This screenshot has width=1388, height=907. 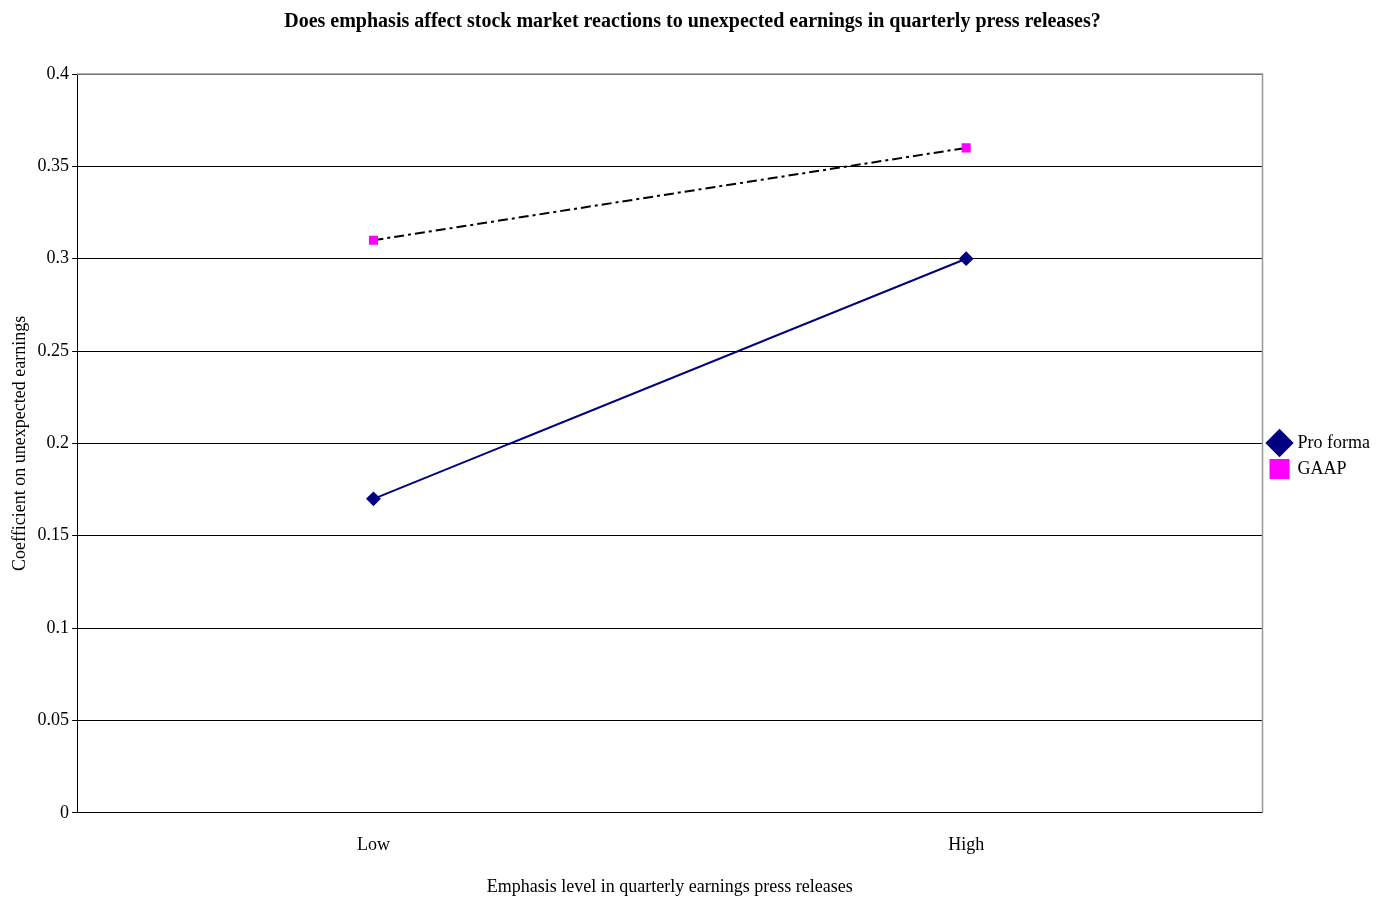 I want to click on y-tick-label: 0.25, so click(x=53, y=349).